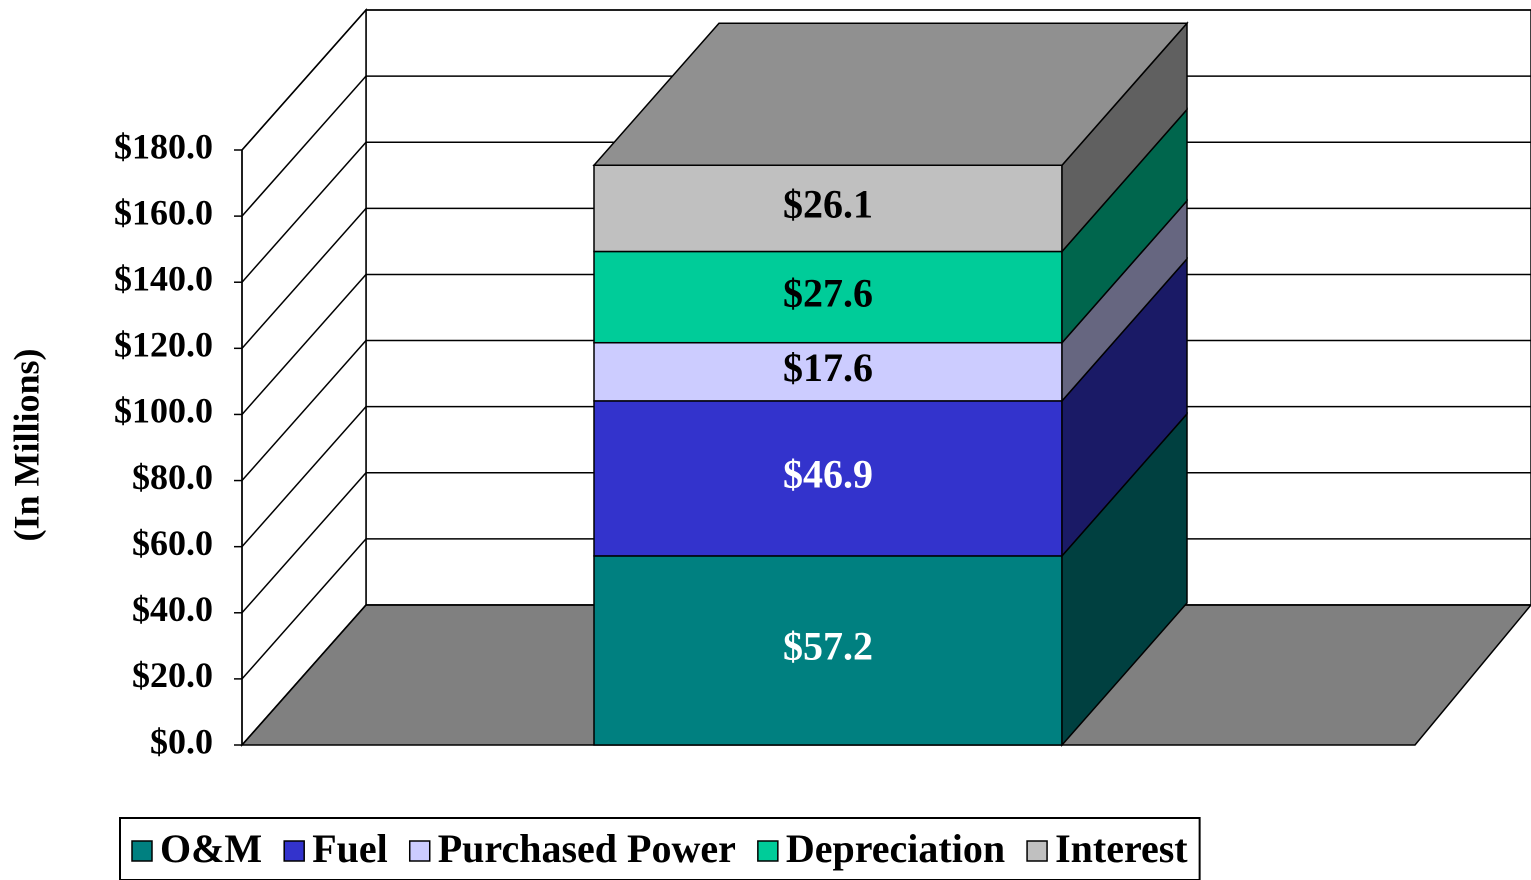 This screenshot has height=880, width=1531. What do you see at coordinates (163, 212) in the screenshot?
I see `y-tick-label: $160.0` at bounding box center [163, 212].